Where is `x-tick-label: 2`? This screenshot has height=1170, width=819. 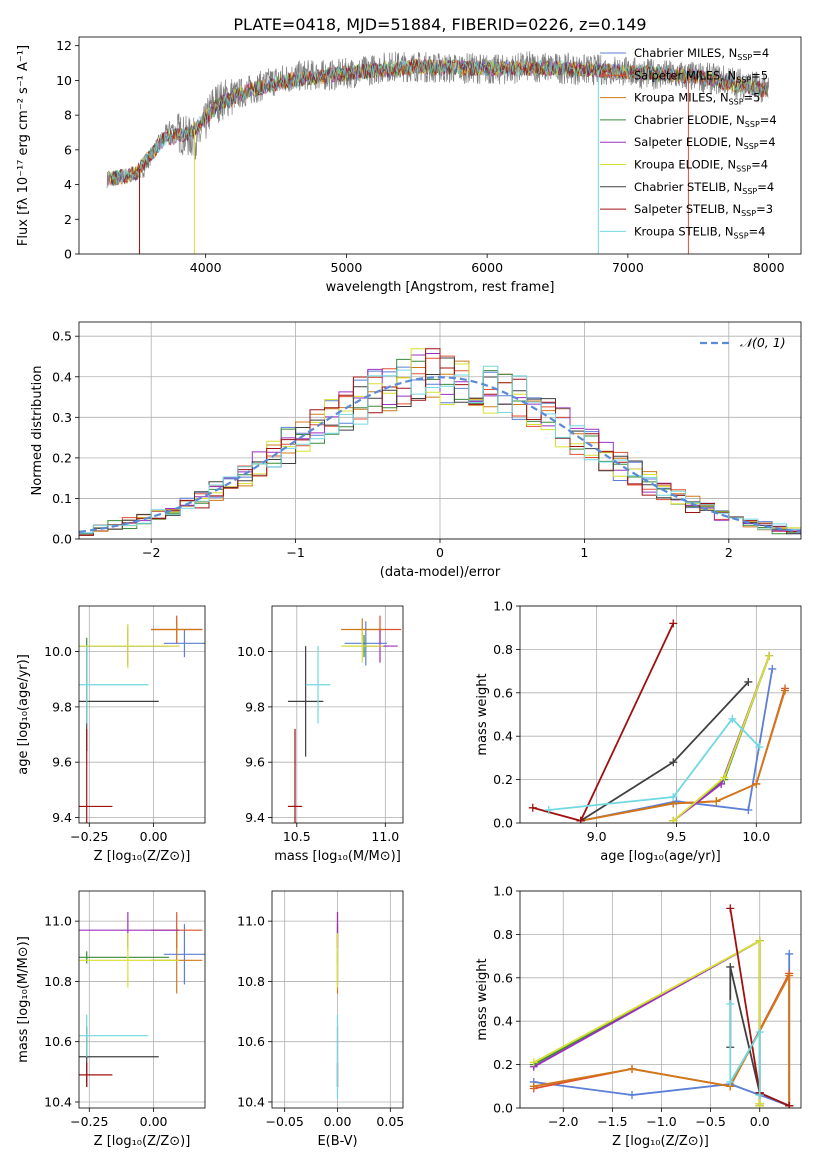
x-tick-label: 2 is located at coordinates (729, 552).